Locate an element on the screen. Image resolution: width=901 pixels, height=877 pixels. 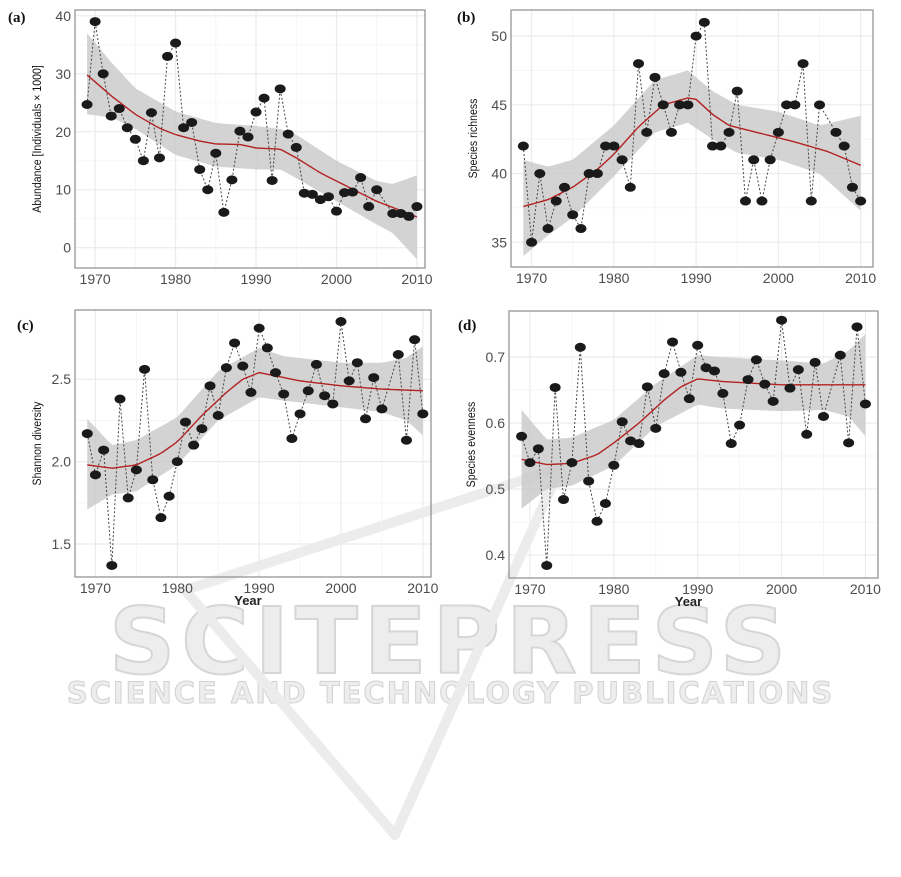
y-tick-label: 2.5 is located at coordinates (62, 379).